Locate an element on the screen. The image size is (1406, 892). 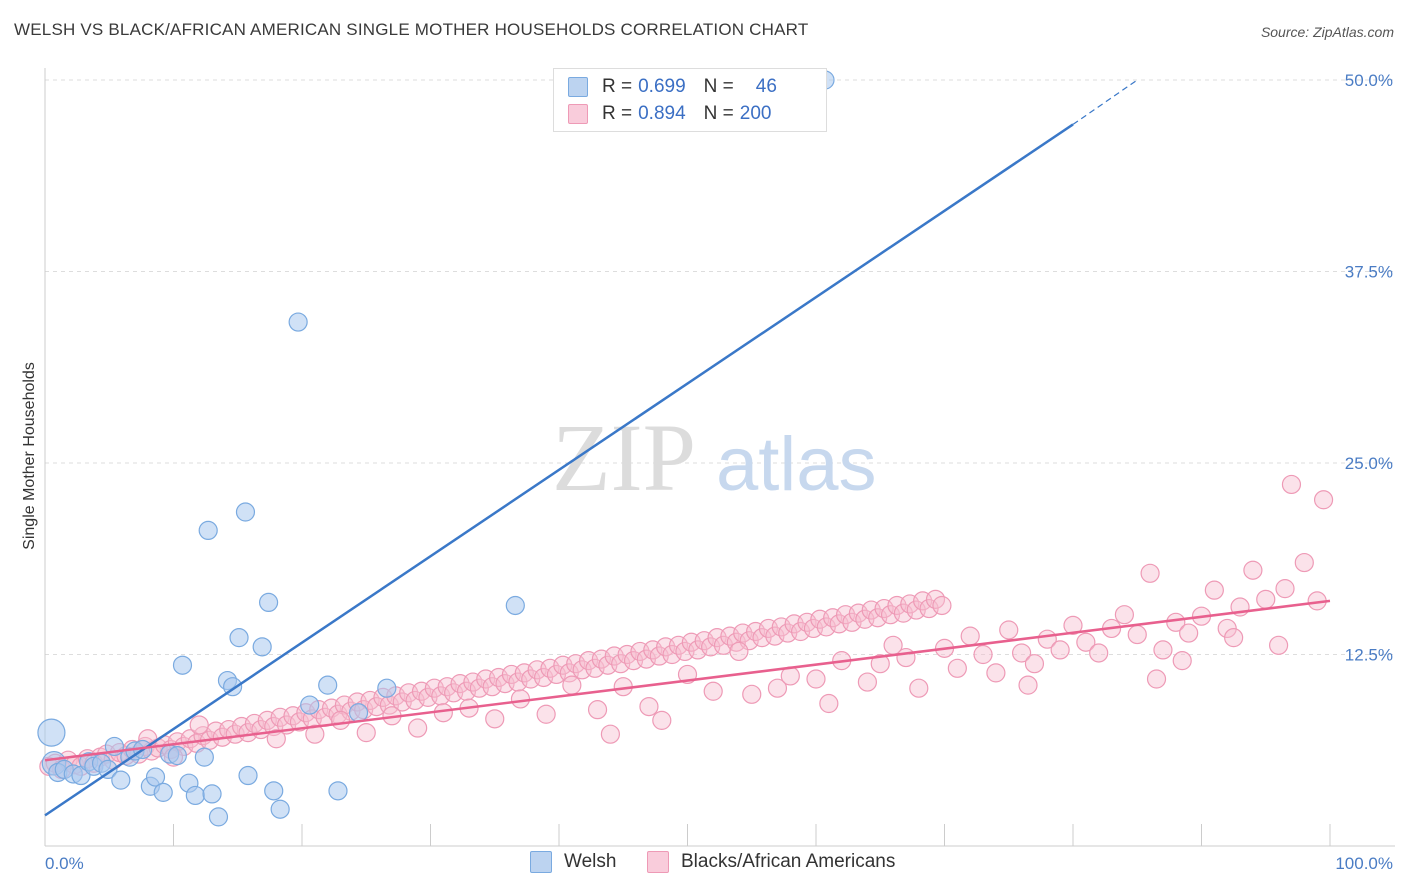
y-axis-label: Single Mother Households is located at coordinates (29, 456).